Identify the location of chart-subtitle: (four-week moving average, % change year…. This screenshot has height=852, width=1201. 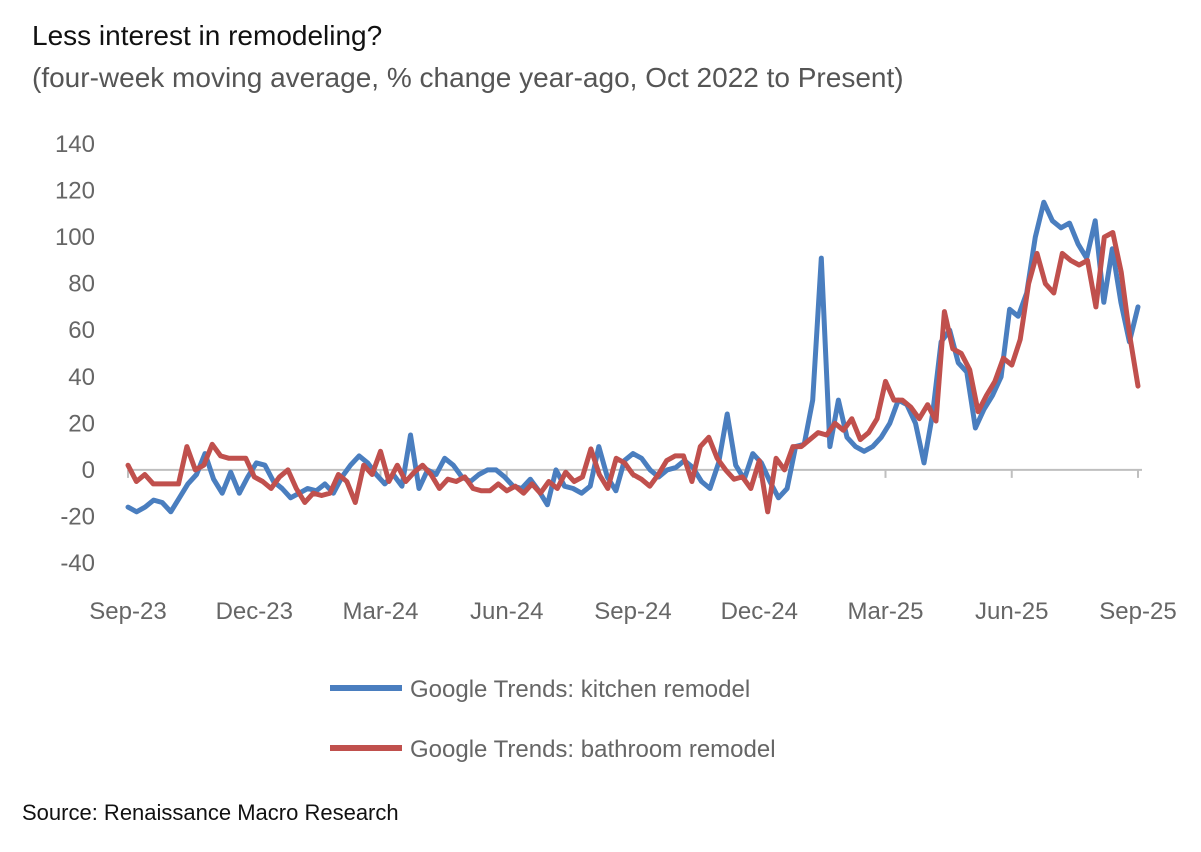
(468, 77).